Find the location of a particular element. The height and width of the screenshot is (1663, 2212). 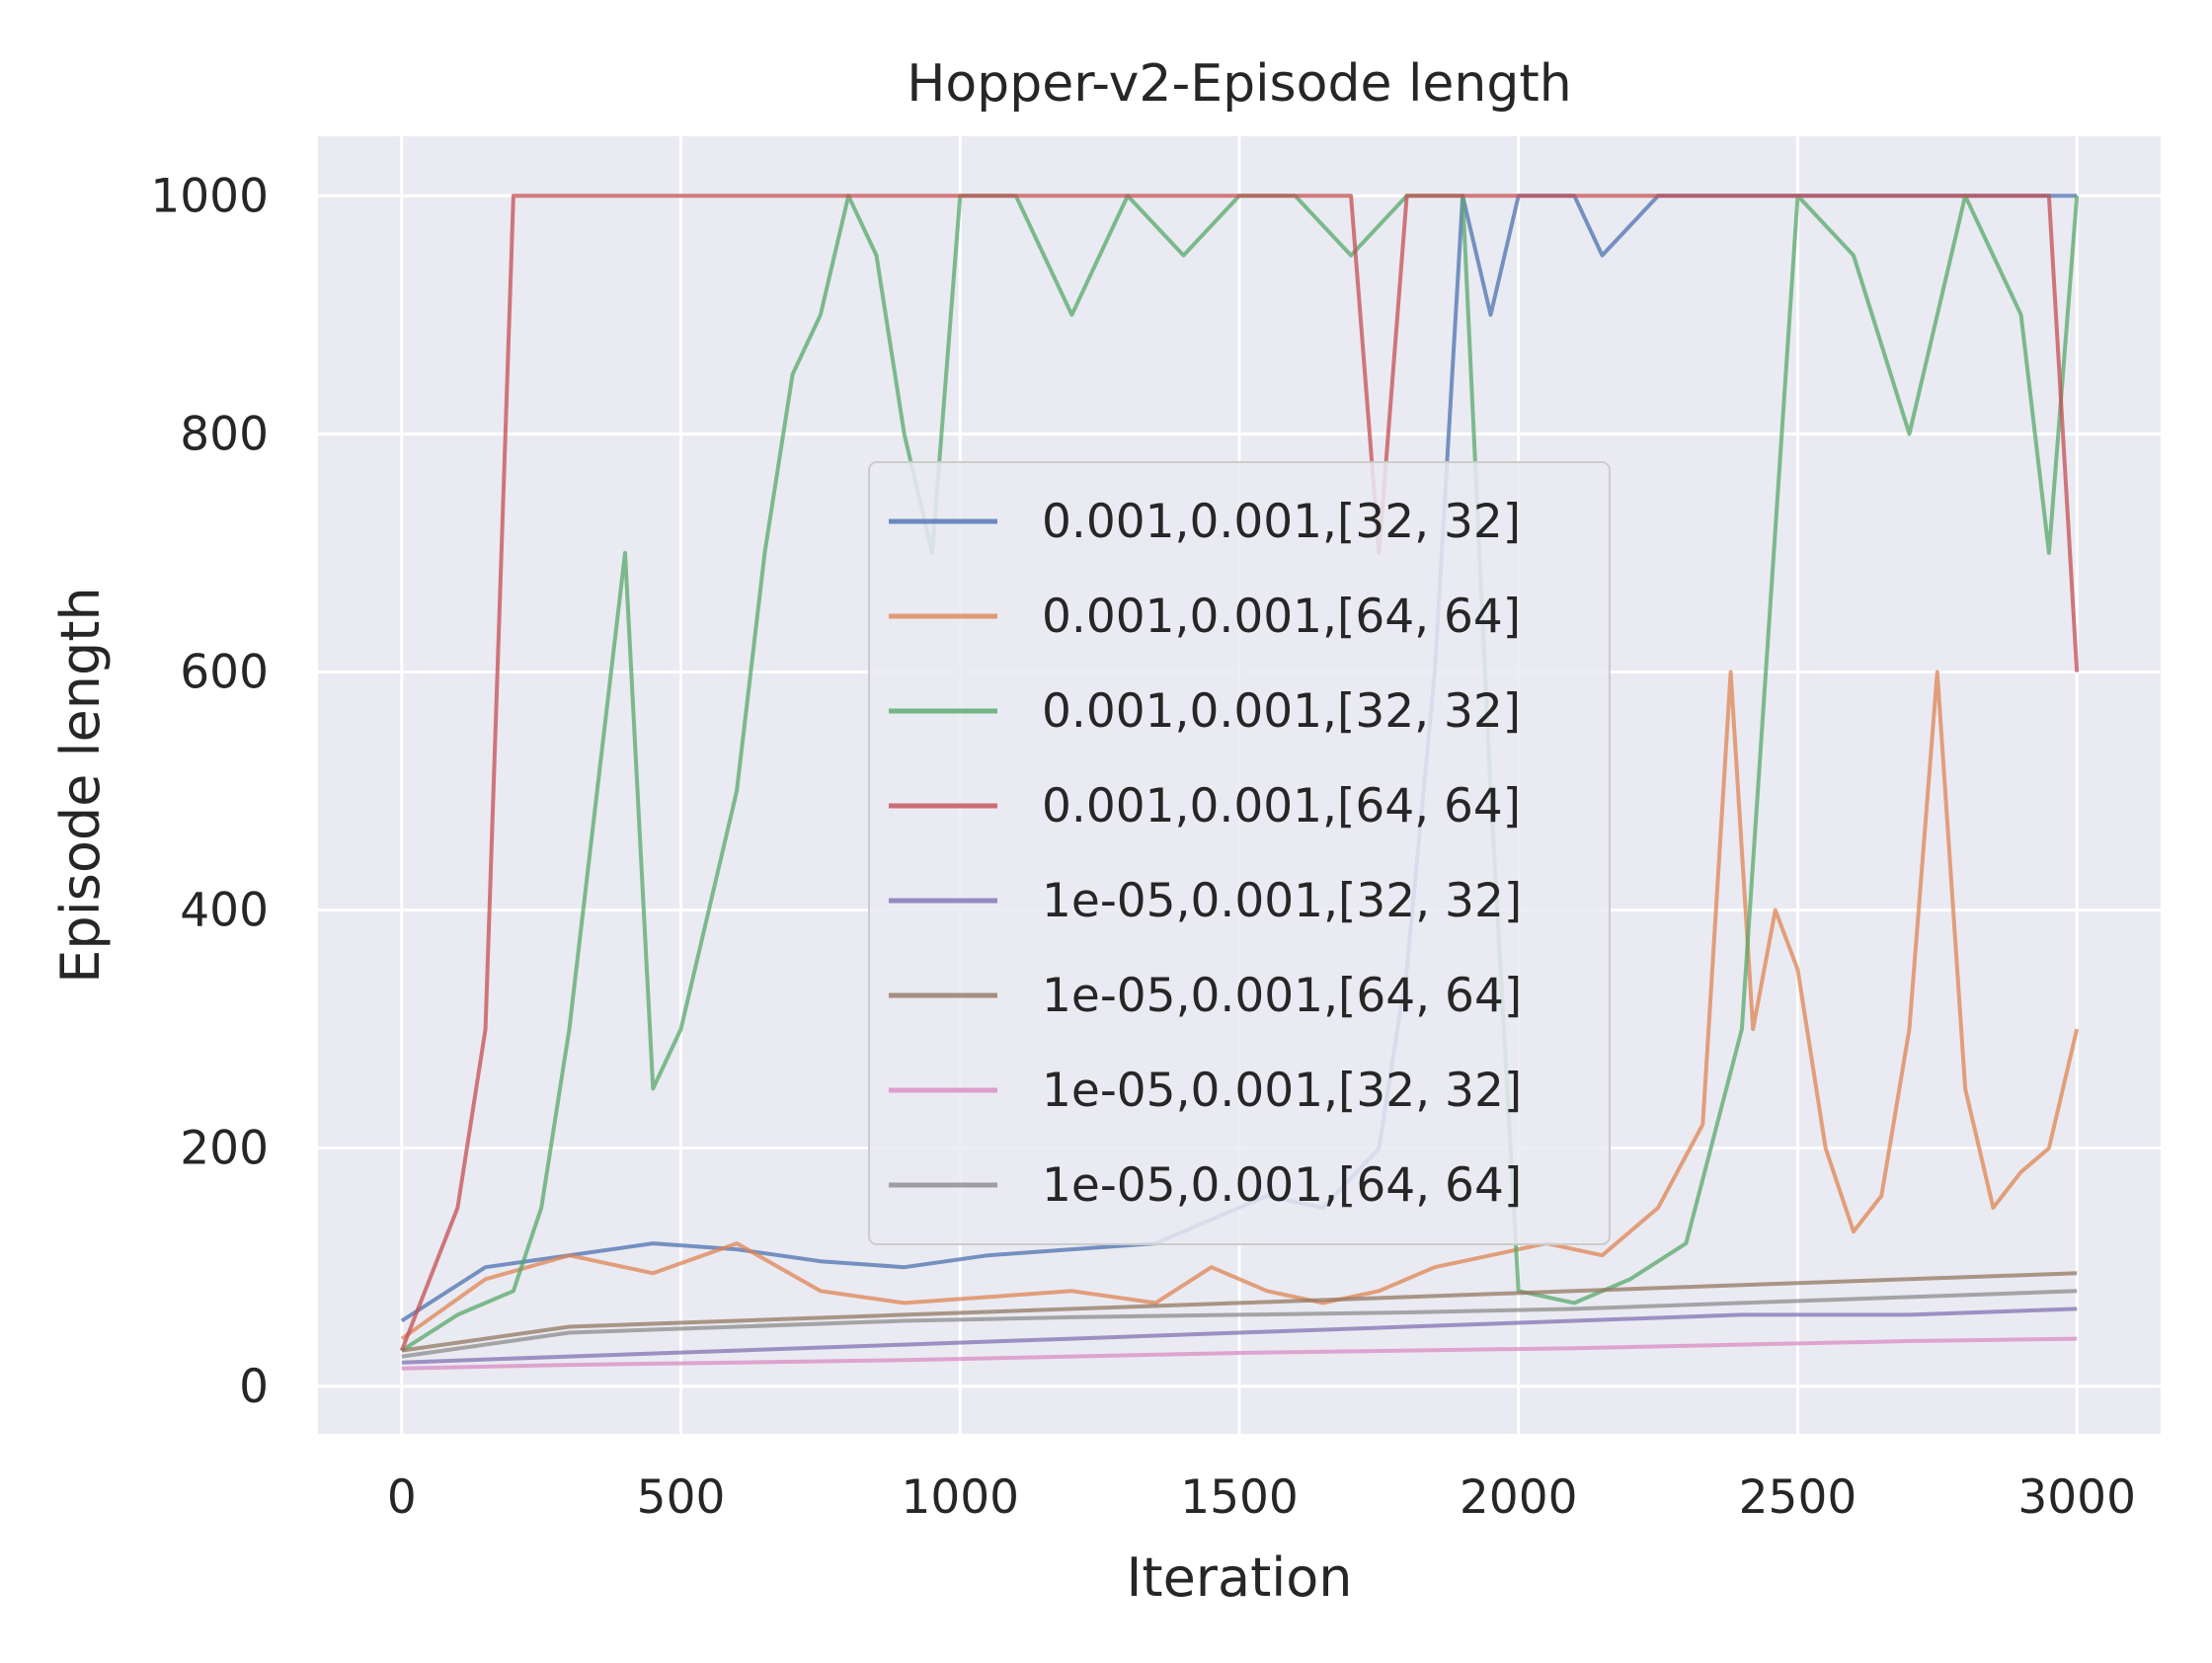

x-tick-label: 1000 is located at coordinates (960, 1497).